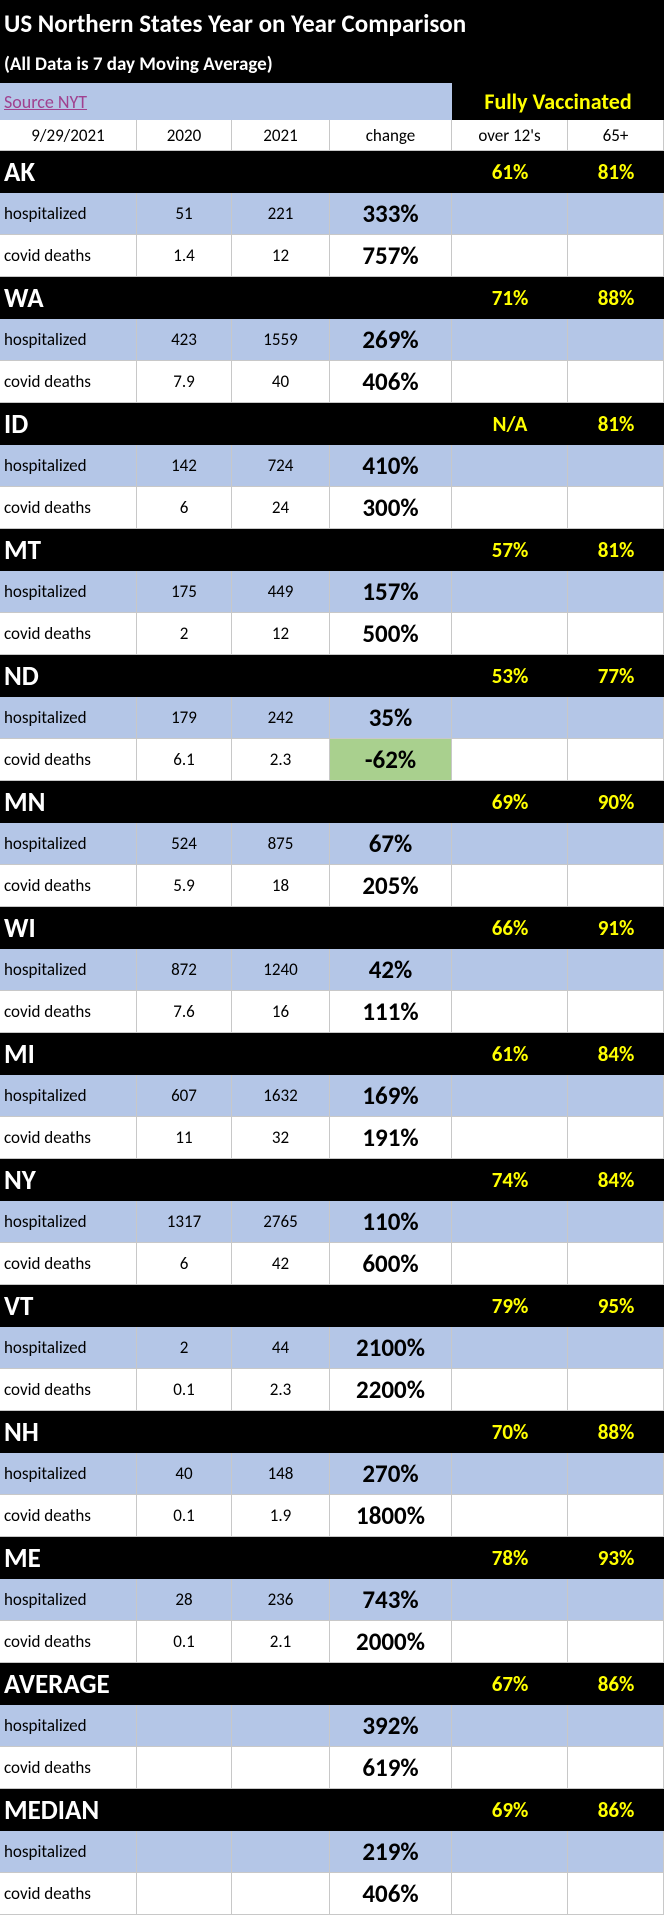  What do you see at coordinates (510, 1684) in the screenshot?
I see `vaccinated-over-12: 67%` at bounding box center [510, 1684].